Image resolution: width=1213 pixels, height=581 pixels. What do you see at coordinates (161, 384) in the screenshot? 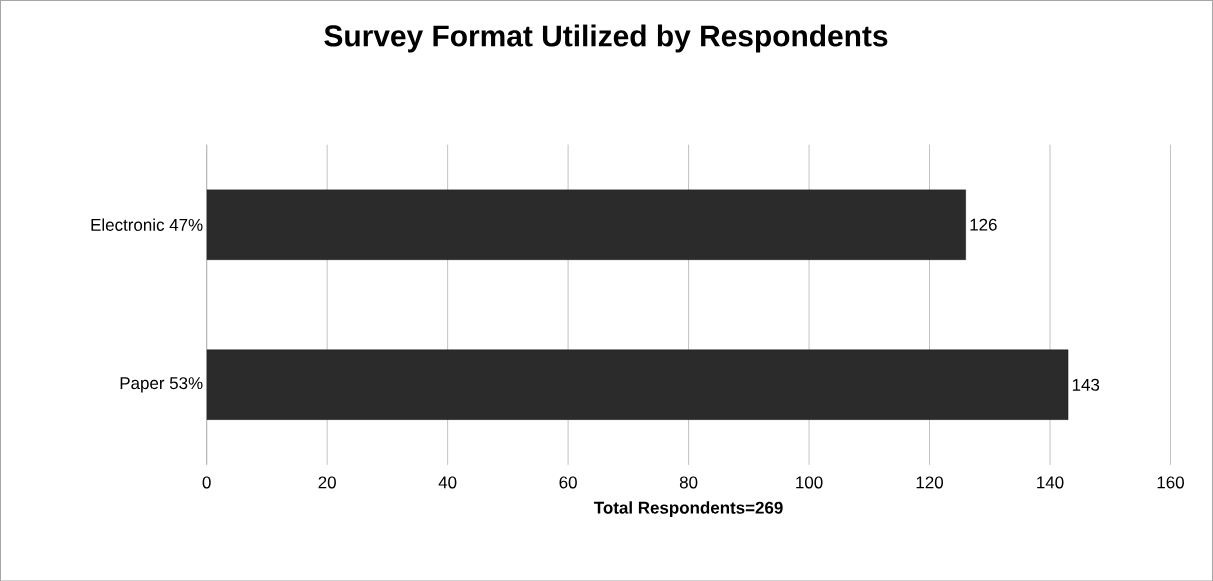
I see `y-tick-label: Paper 53%` at bounding box center [161, 384].